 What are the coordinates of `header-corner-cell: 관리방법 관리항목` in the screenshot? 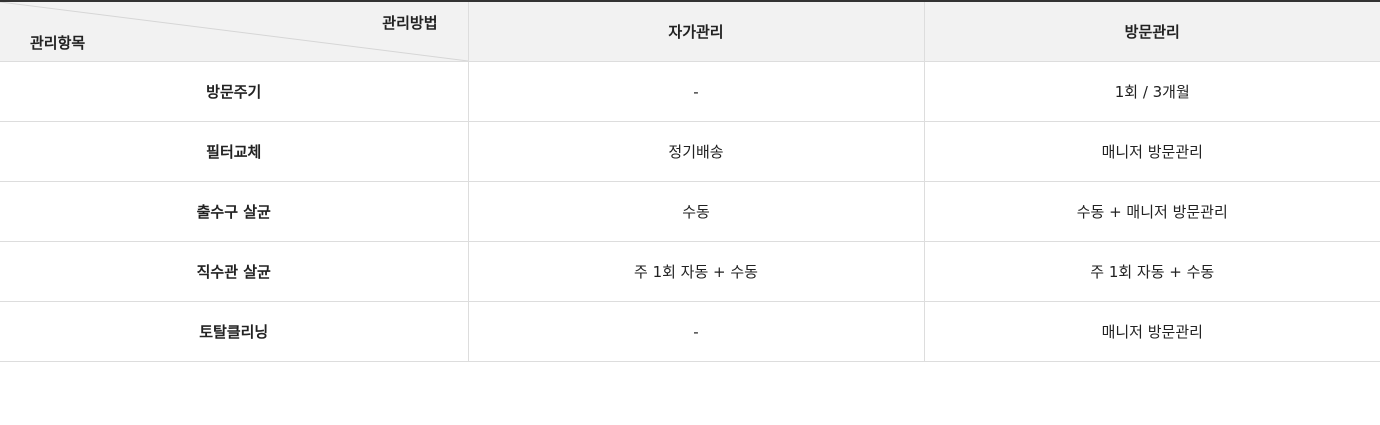 It's located at (234, 31).